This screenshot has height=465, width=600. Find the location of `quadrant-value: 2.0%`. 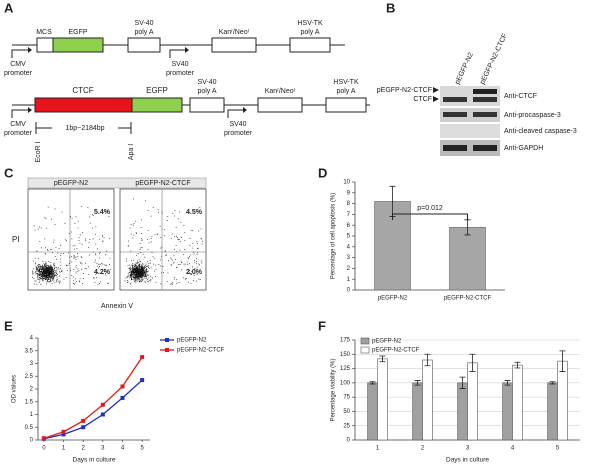

quadrant-value: 2.0% is located at coordinates (194, 272).